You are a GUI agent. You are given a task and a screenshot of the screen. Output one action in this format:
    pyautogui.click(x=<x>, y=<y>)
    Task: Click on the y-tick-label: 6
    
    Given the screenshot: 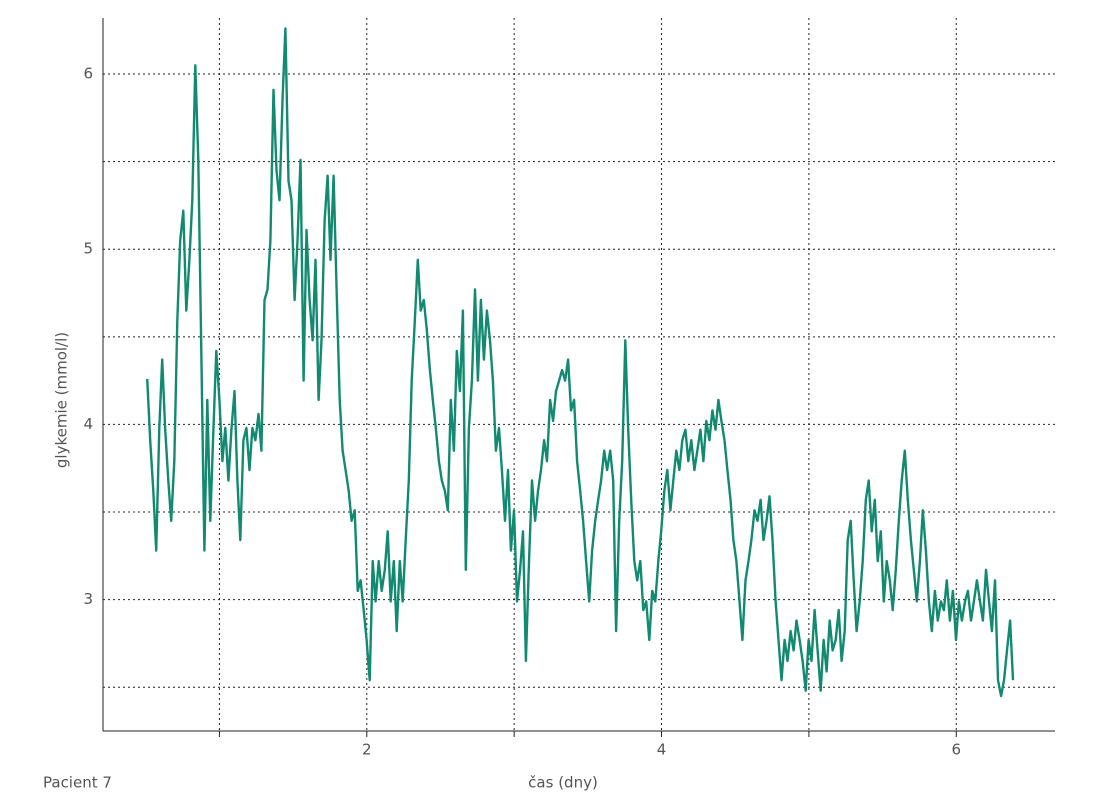 What is the action you would take?
    pyautogui.click(x=88, y=74)
    